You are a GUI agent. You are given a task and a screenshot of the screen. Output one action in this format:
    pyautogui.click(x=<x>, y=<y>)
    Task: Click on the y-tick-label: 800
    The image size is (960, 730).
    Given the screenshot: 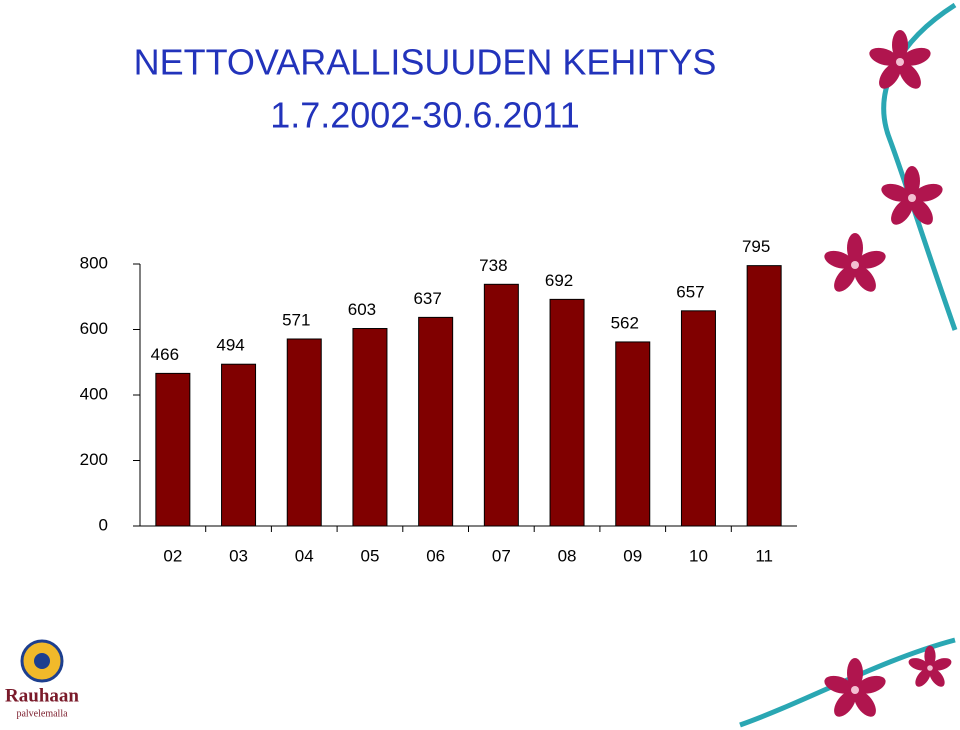 What is the action you would take?
    pyautogui.click(x=94, y=262)
    